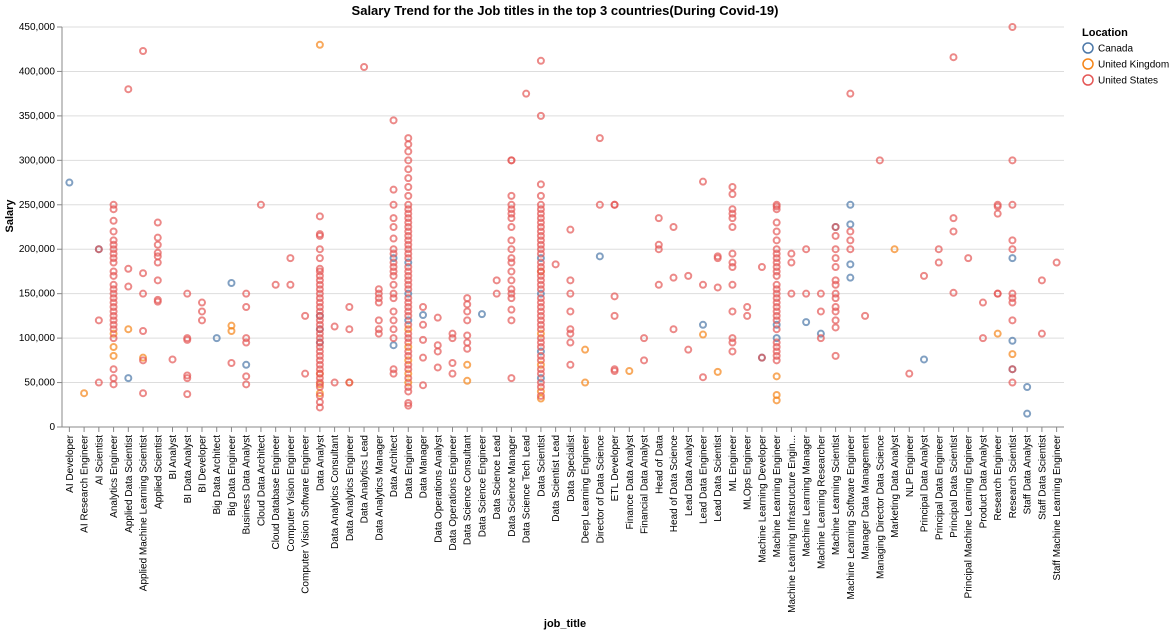  Describe the element at coordinates (541, 466) in the screenshot. I see `x-tick-label: Data Scientist` at that location.